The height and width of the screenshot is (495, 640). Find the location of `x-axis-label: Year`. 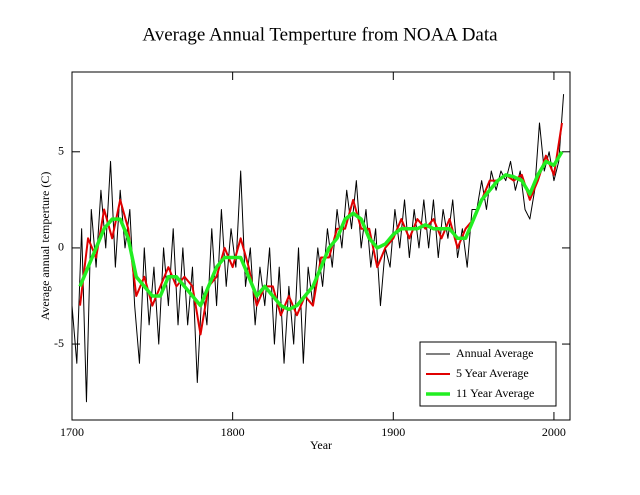

x-axis-label: Year is located at coordinates (321, 445).